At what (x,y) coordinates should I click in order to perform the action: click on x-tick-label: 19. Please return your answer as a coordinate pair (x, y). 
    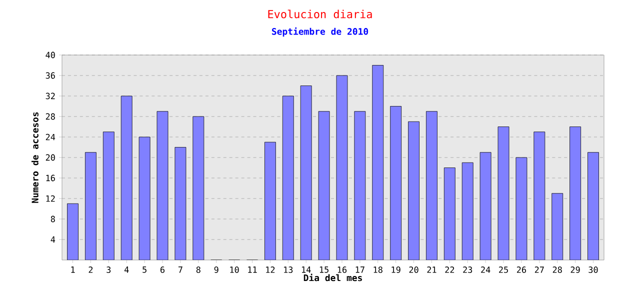
    Looking at the image, I should click on (396, 269).